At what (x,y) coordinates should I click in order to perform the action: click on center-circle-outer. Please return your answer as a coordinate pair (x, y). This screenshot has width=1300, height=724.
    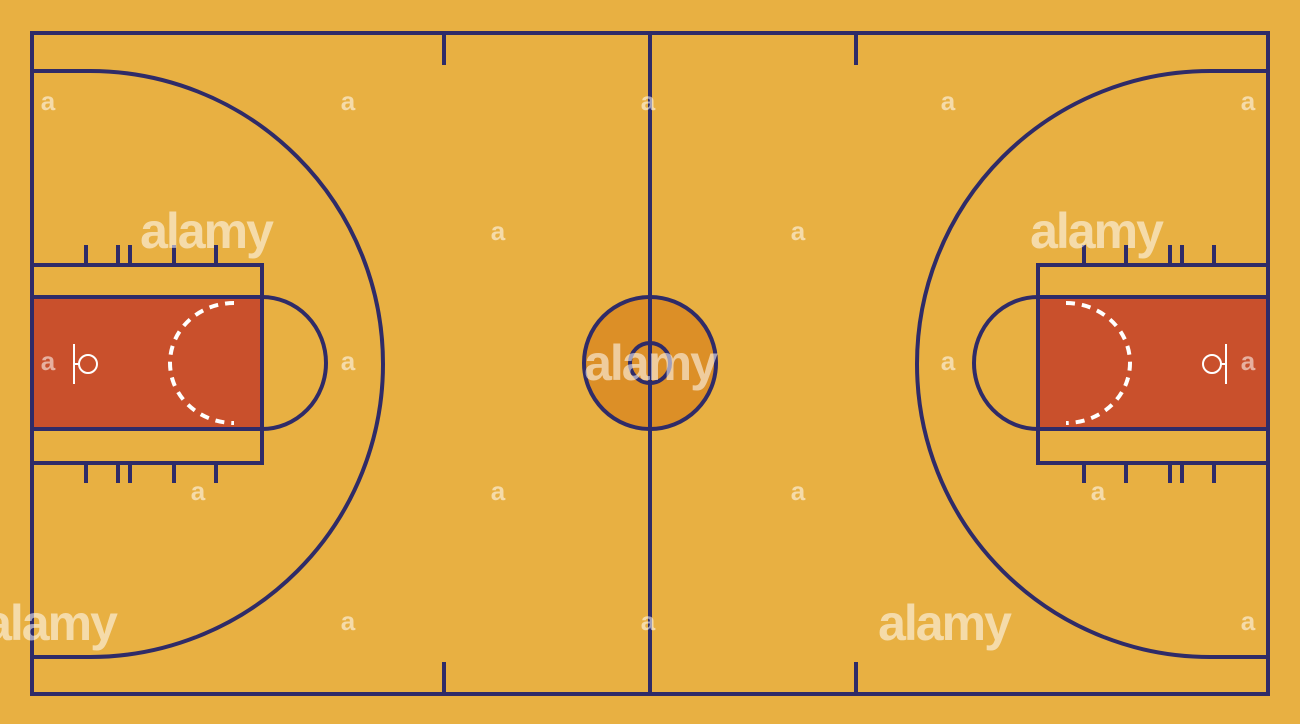
    Looking at the image, I should click on (650, 363).